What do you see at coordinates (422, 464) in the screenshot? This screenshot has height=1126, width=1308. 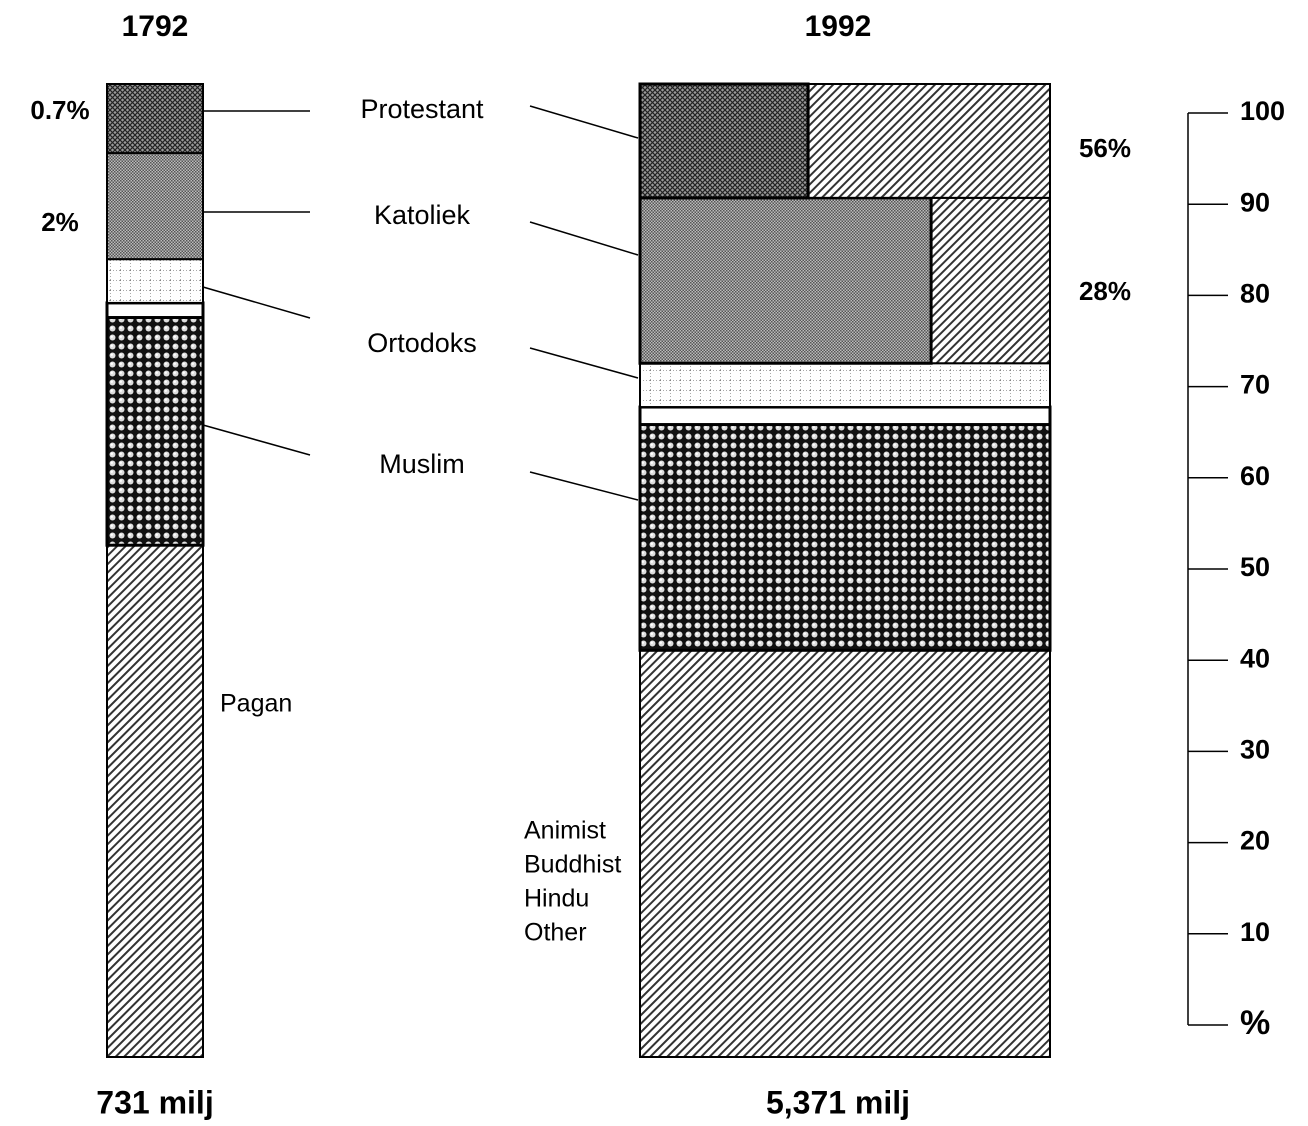 I see `legend-label: Muslim` at bounding box center [422, 464].